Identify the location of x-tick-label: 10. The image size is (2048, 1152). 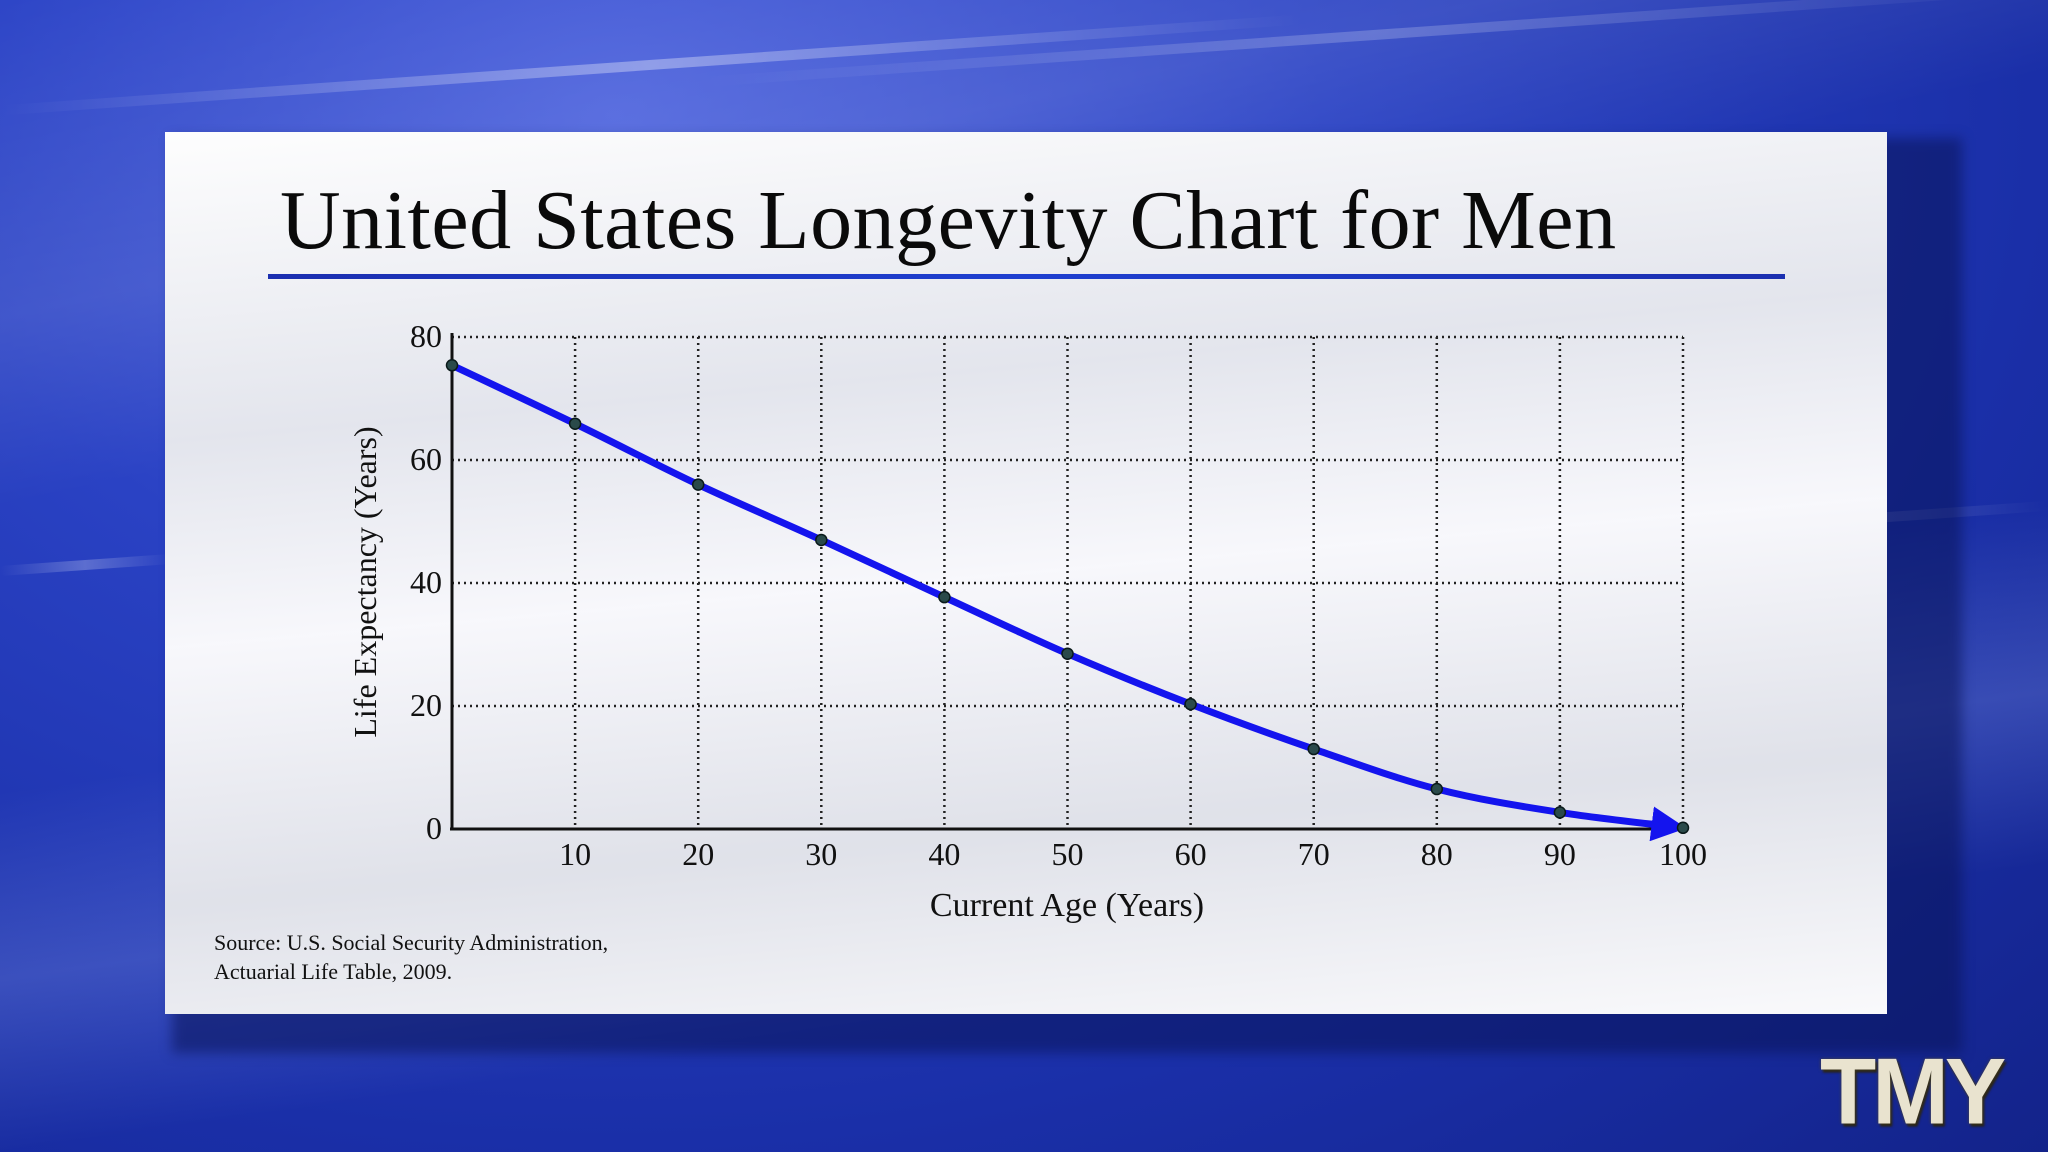
(575, 854).